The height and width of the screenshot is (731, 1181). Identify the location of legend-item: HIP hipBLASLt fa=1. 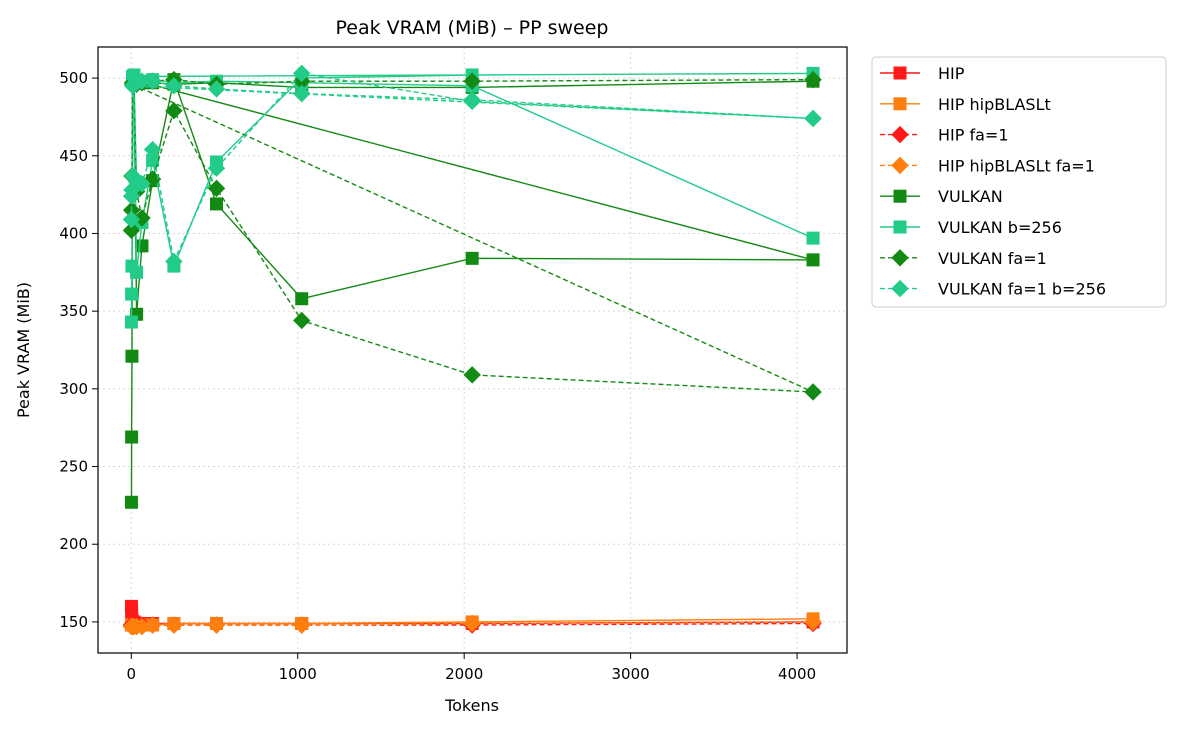
(987, 165).